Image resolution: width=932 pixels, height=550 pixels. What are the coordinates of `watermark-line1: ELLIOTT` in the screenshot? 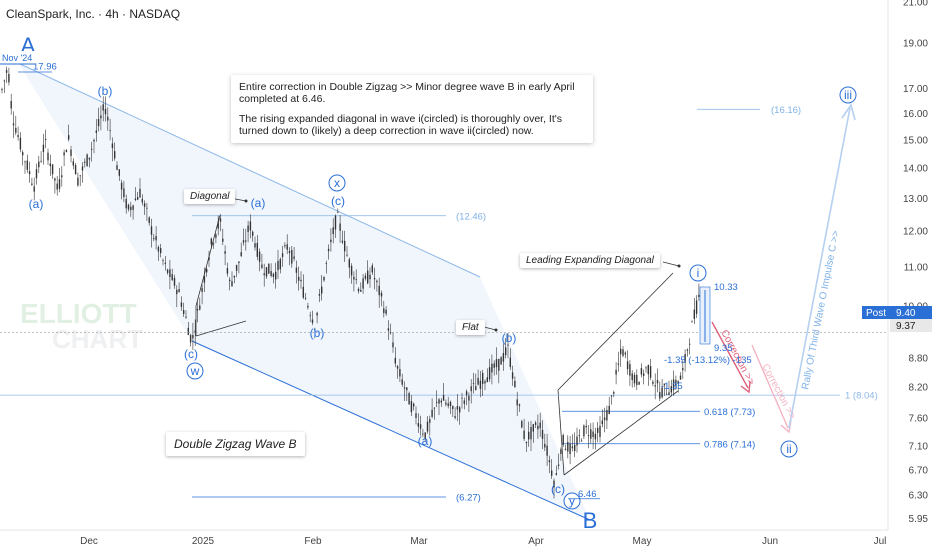 It's located at (78, 313).